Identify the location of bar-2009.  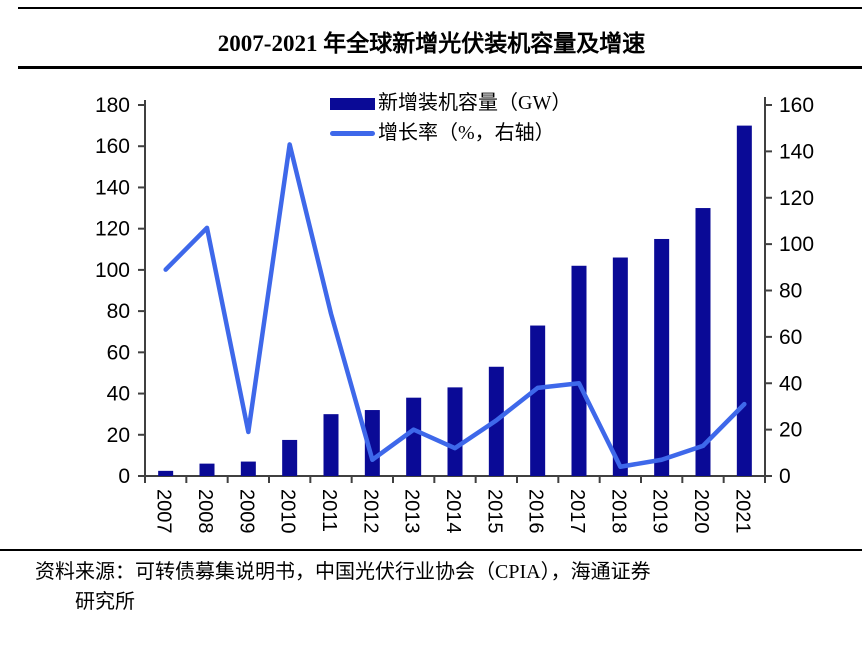
(248, 468).